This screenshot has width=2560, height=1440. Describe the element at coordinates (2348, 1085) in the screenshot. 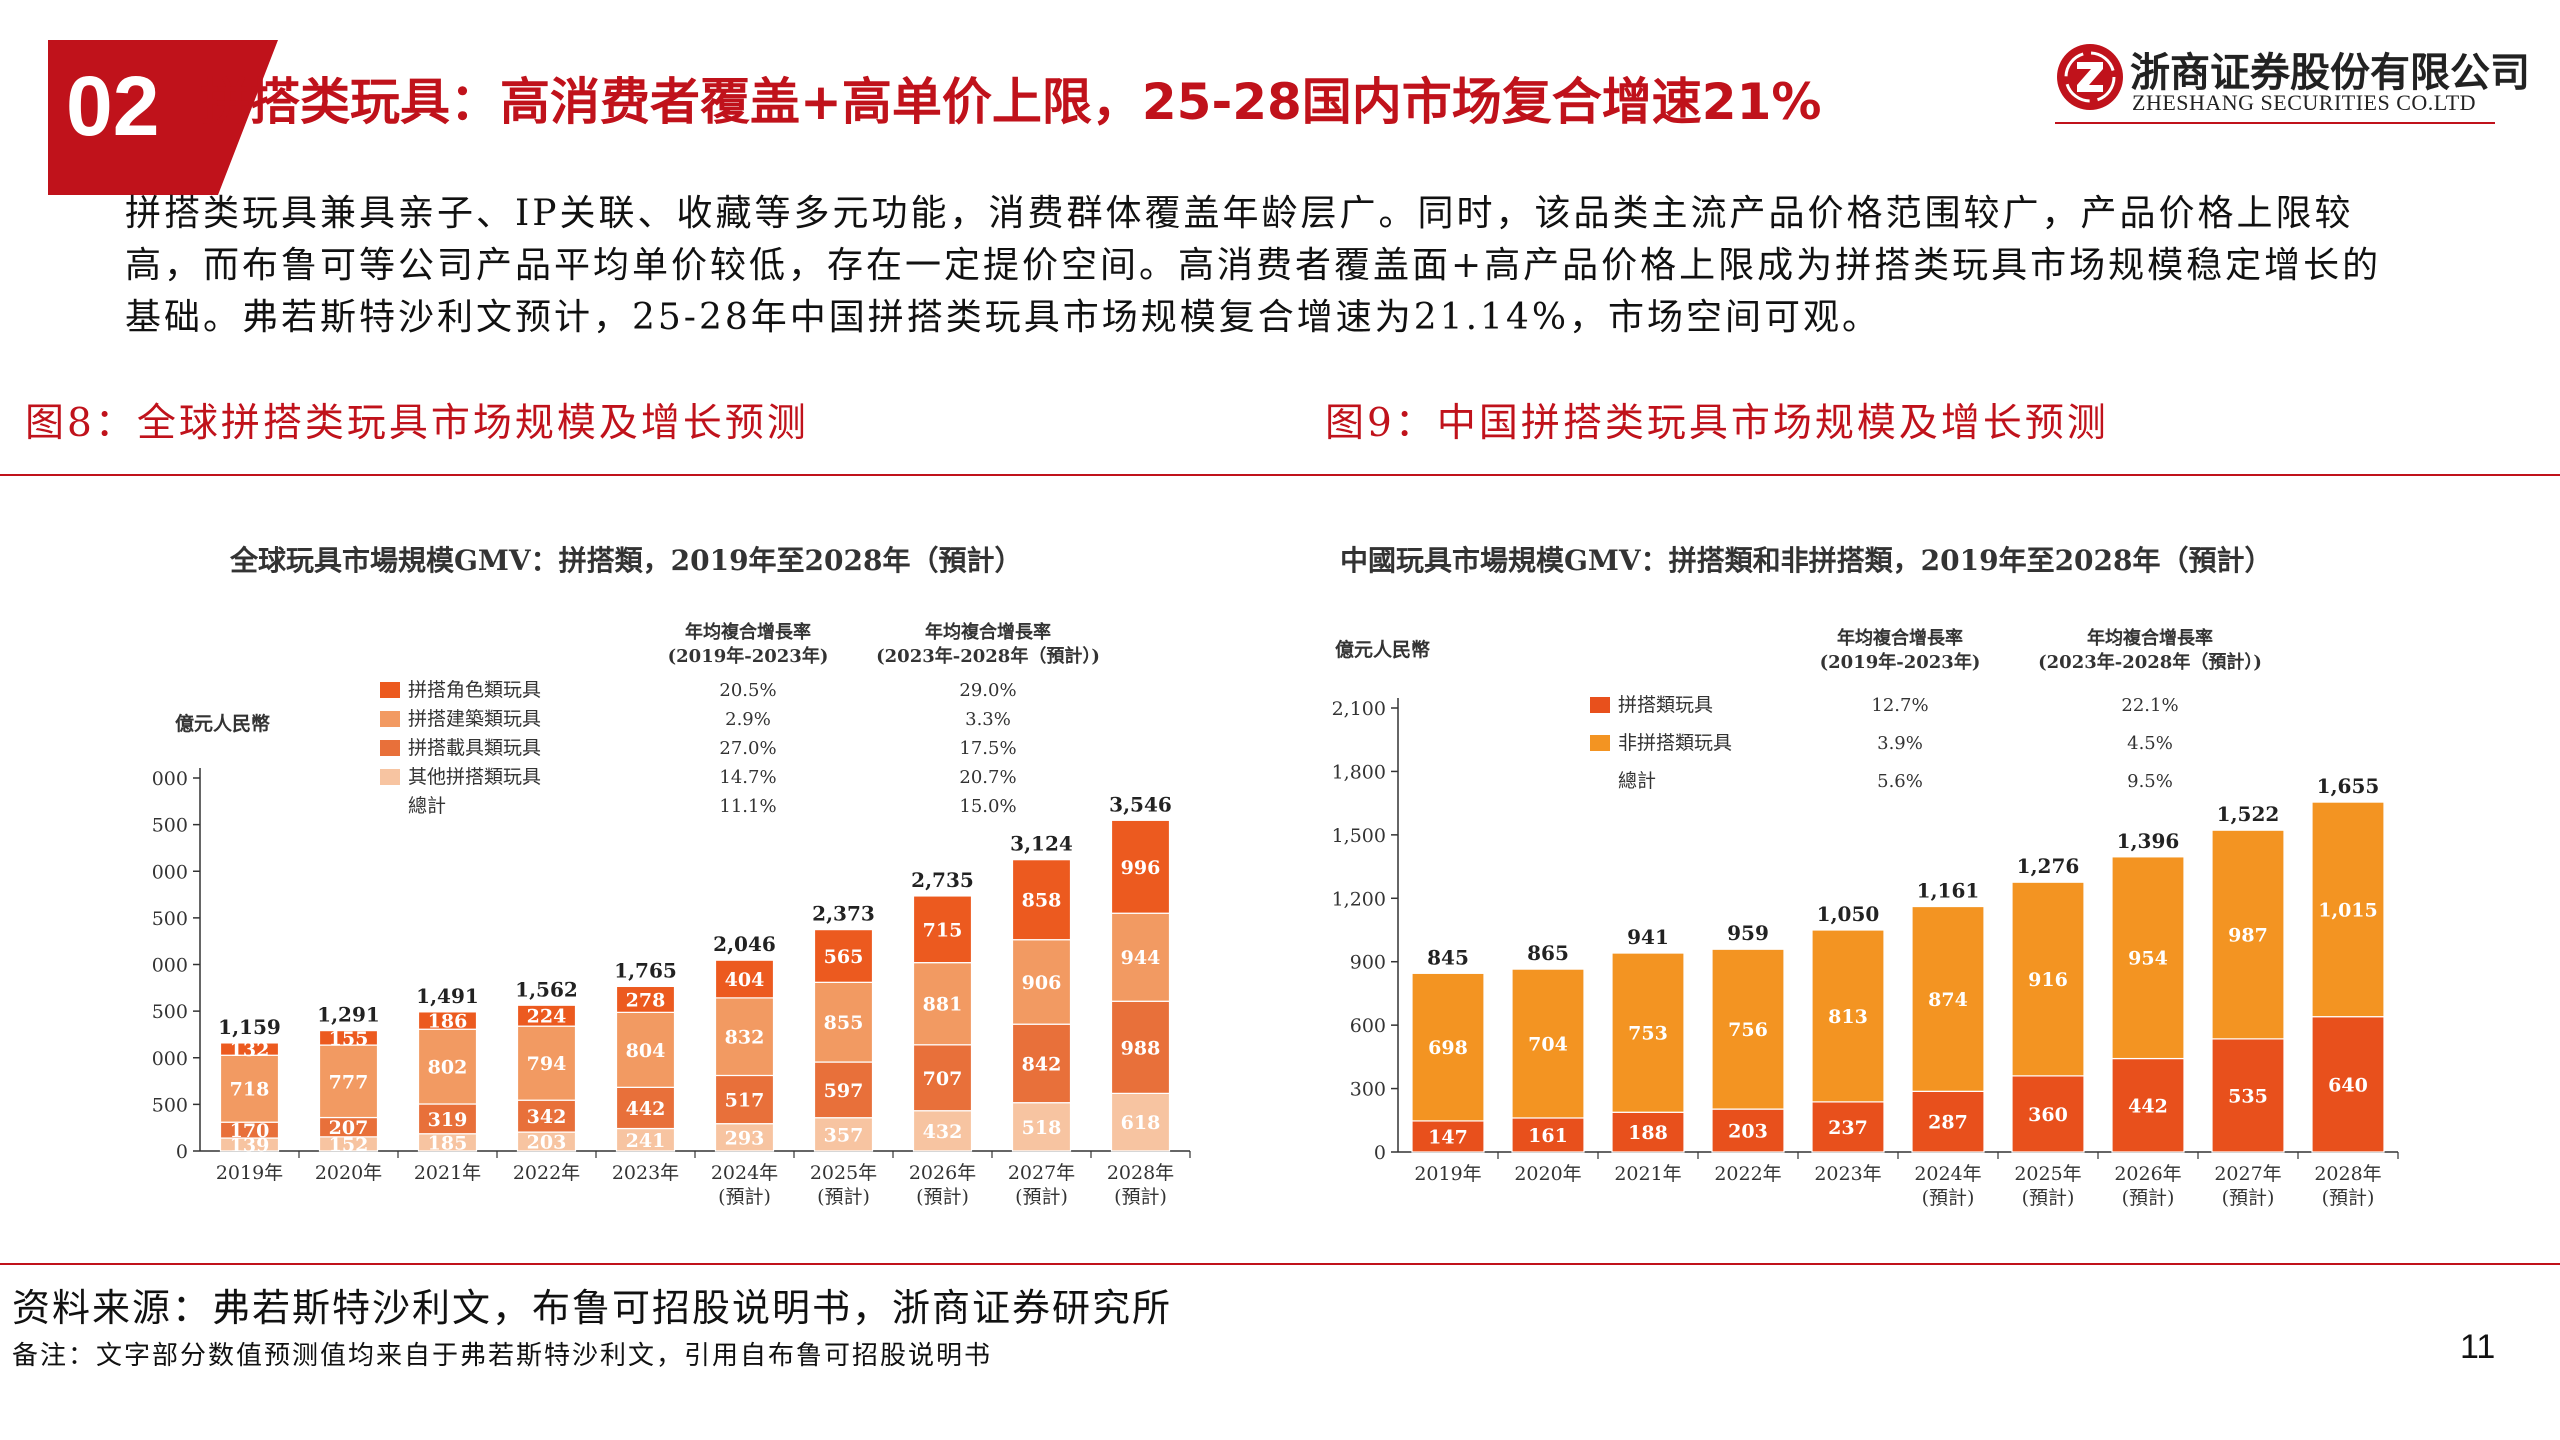

I see `bar-value-label: 640` at that location.